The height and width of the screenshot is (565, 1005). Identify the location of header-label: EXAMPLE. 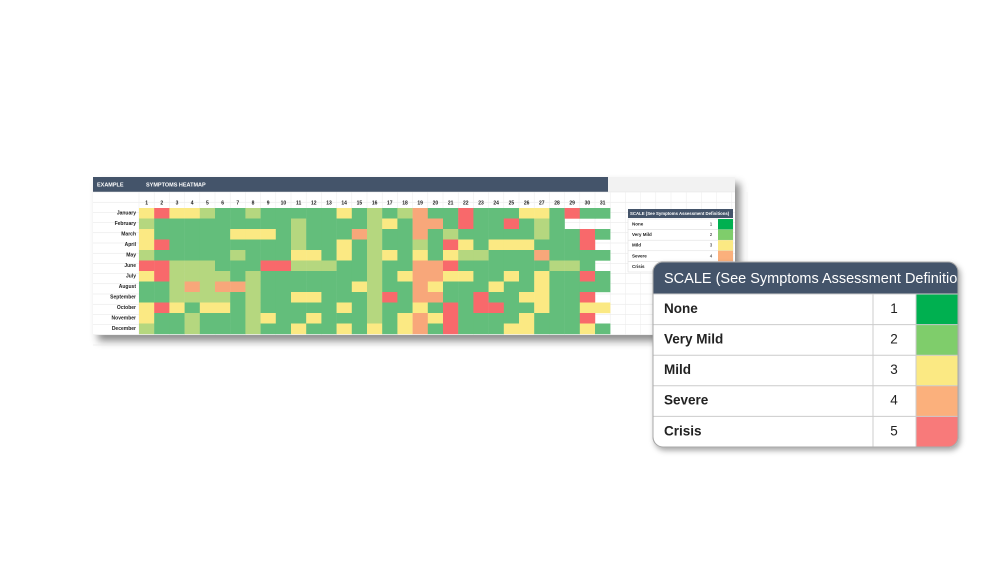
(110, 185).